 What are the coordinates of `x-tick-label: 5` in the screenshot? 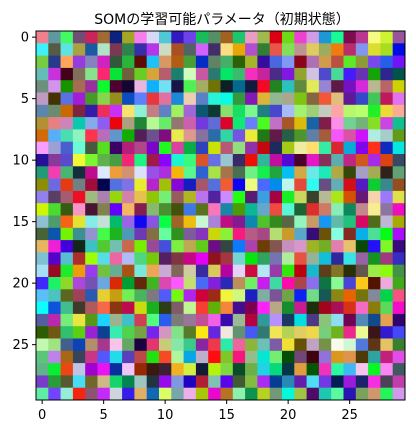 It's located at (104, 415).